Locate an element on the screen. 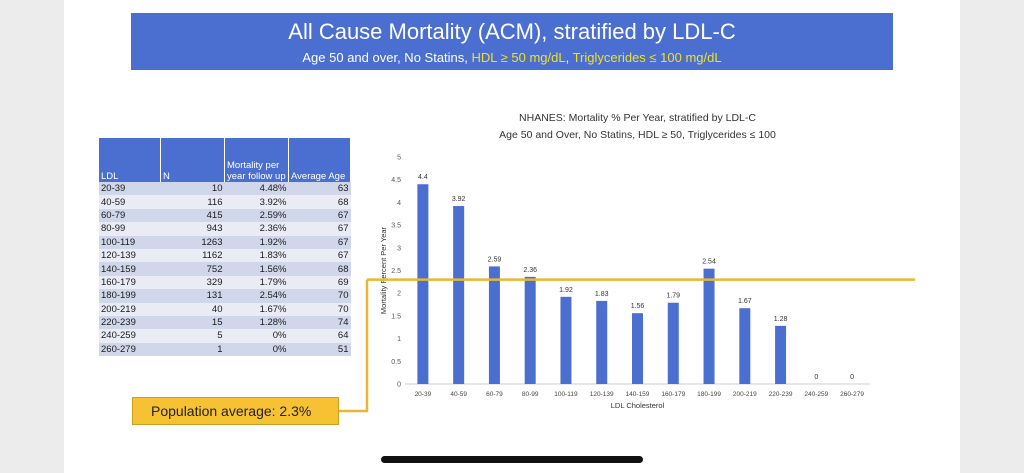 This screenshot has width=1024, height=473. ldl-cell: 80-99 is located at coordinates (130, 229).